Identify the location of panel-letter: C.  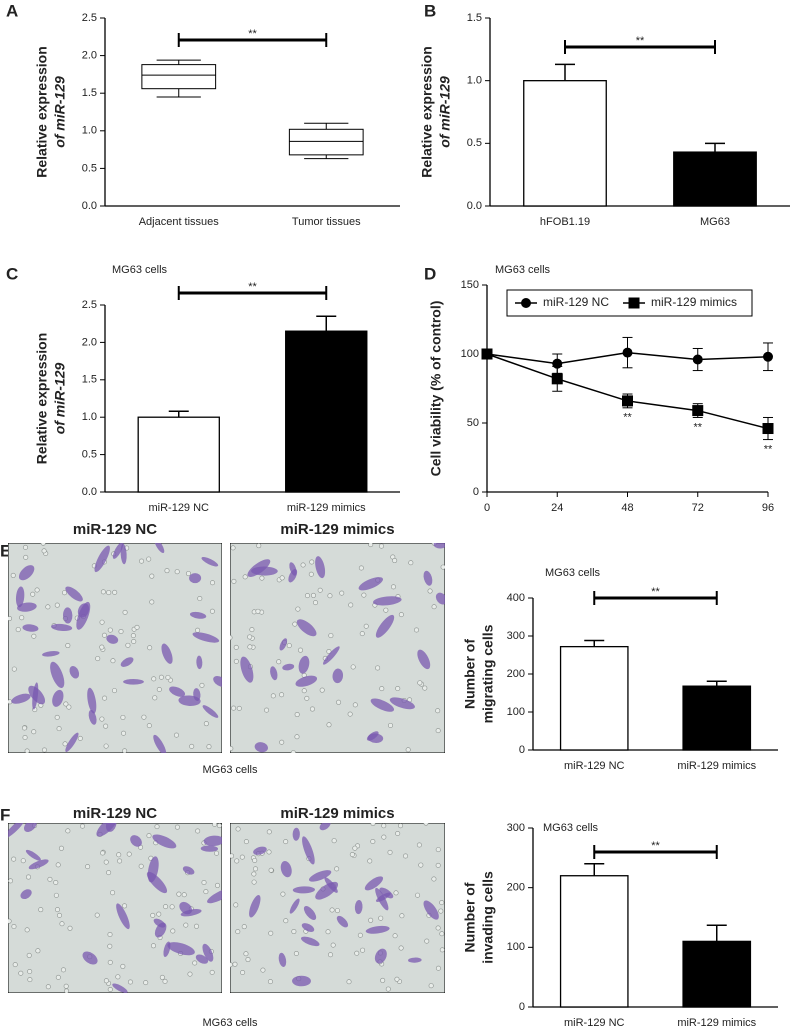
(12, 273).